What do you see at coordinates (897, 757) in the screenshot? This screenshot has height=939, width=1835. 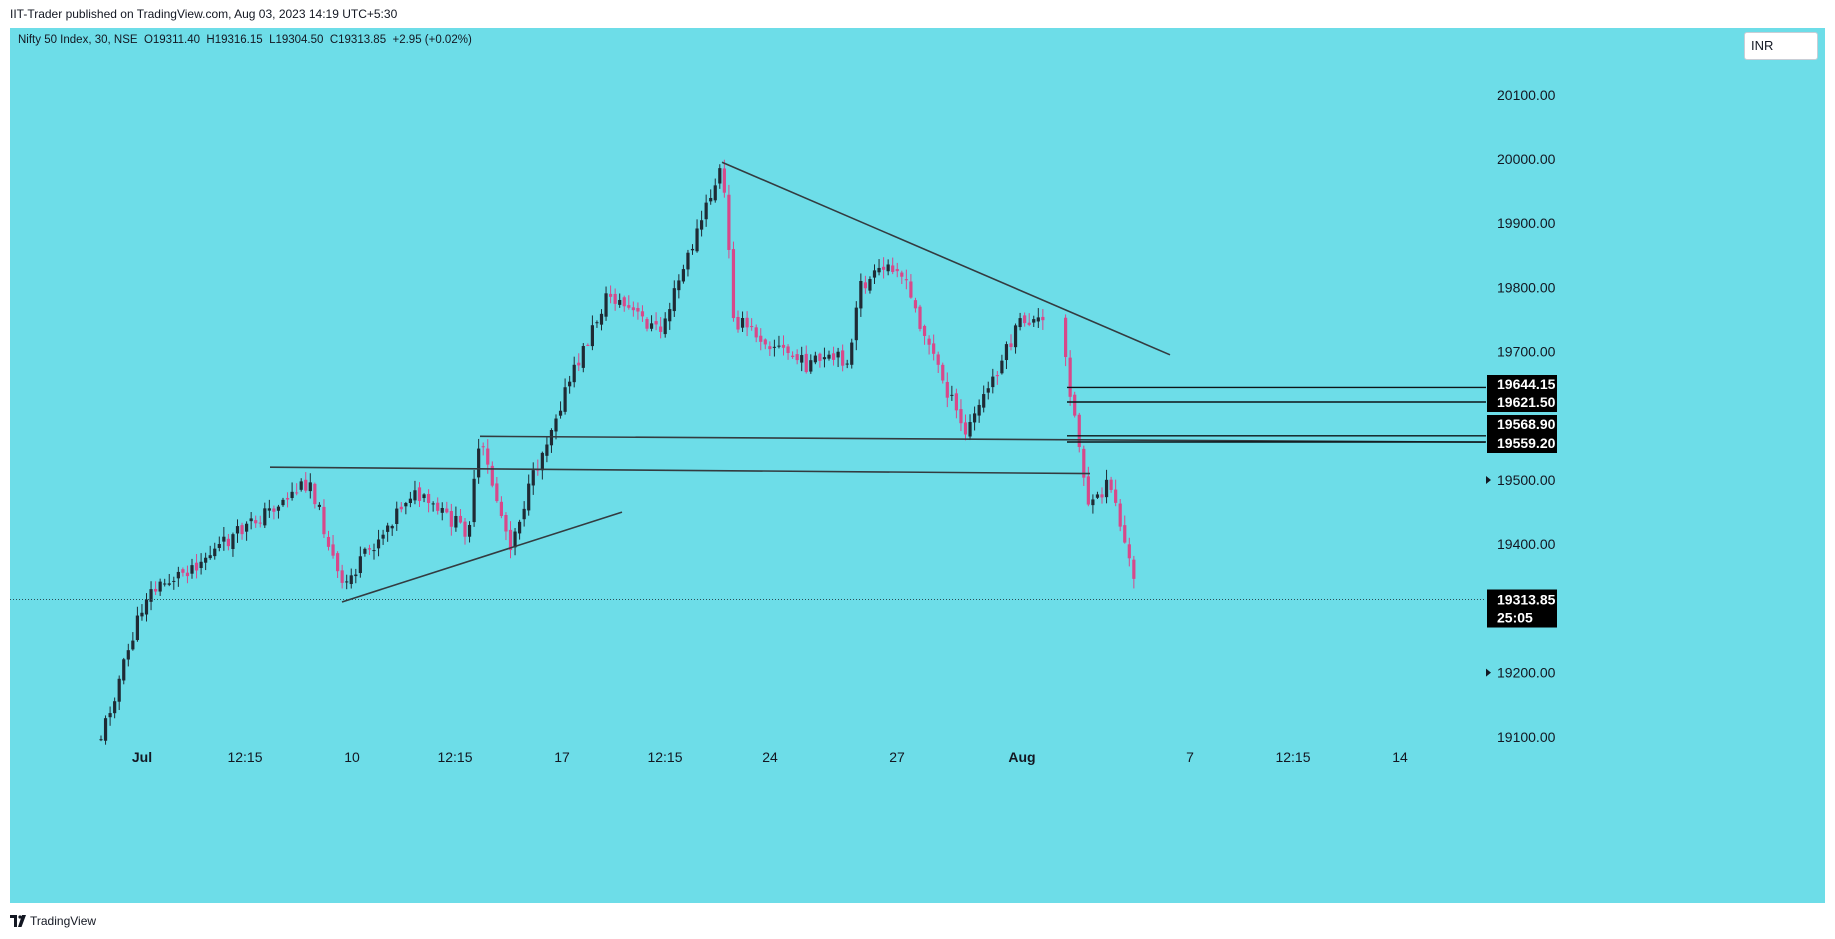 I see `time-axis-label: 27` at bounding box center [897, 757].